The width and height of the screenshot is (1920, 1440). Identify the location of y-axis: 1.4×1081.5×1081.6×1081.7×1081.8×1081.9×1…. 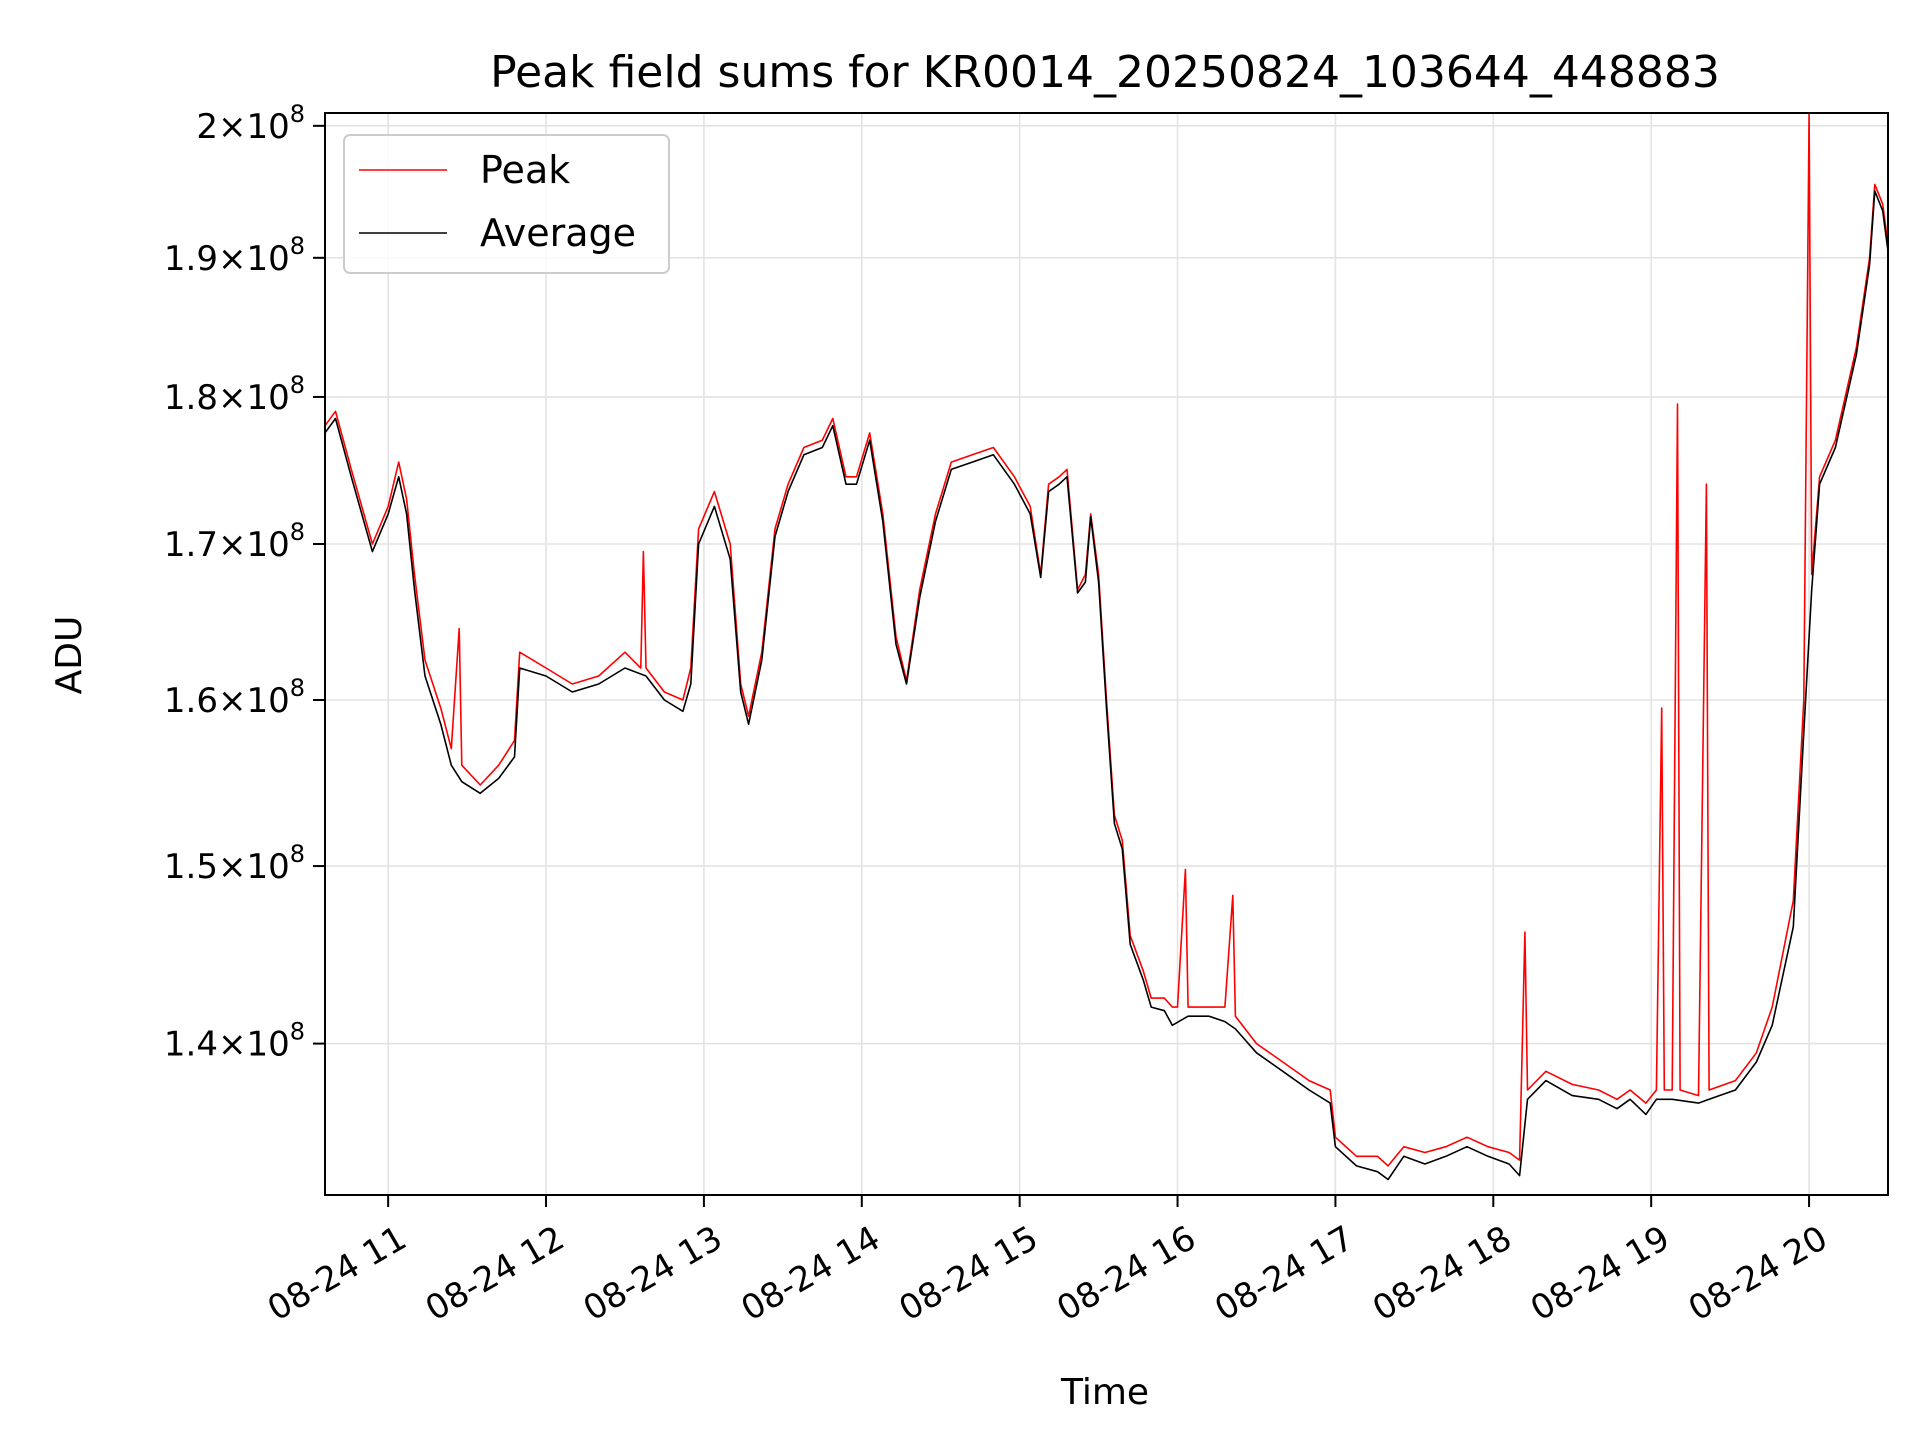
(244, 582).